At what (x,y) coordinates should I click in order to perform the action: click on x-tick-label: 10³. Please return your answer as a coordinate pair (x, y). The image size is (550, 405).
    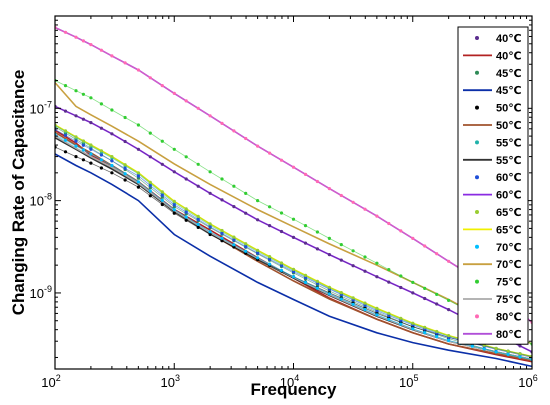
    Looking at the image, I should click on (170, 381).